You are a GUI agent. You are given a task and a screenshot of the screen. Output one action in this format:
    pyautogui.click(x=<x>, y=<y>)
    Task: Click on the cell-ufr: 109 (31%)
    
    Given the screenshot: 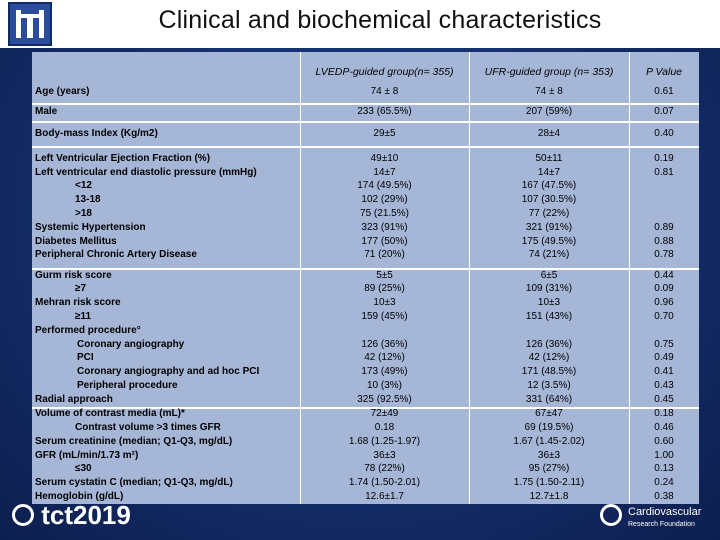 What is the action you would take?
    pyautogui.click(x=549, y=289)
    